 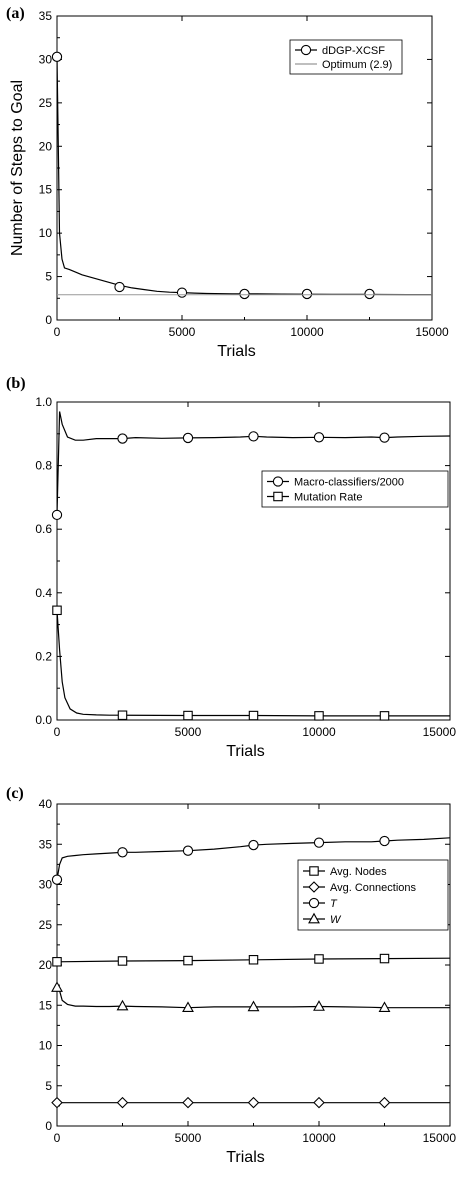 I want to click on legend: dDGP-XCSF Optimum (2.9), so click(x=346, y=57).